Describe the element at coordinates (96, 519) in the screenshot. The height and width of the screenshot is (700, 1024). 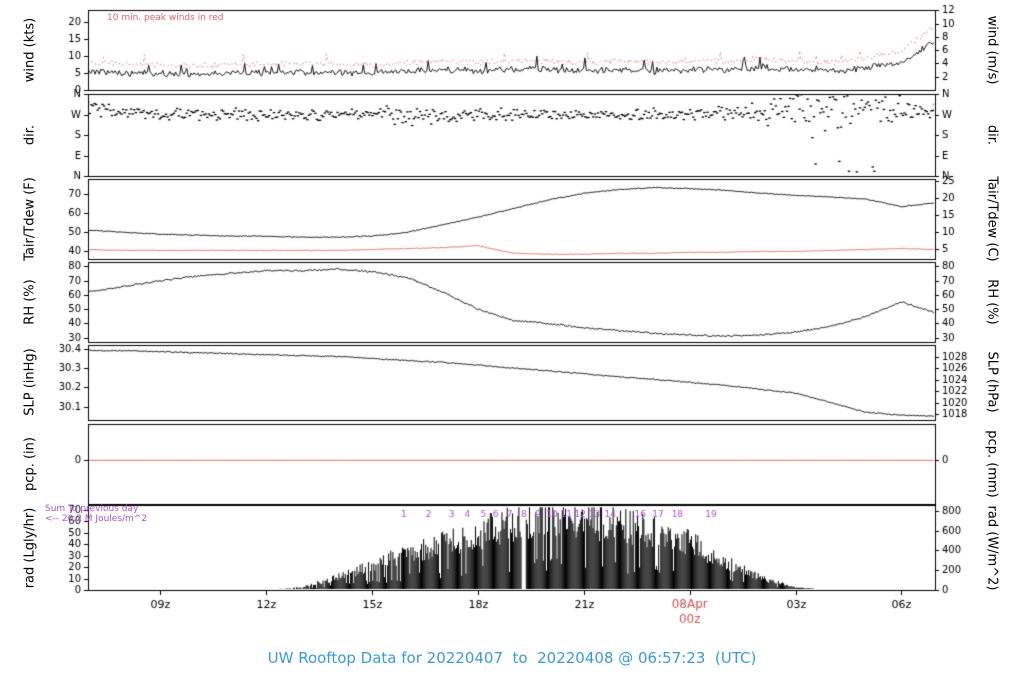
I see `radiation-sum-value: <-- 20.2 M Joules/m^2` at that location.